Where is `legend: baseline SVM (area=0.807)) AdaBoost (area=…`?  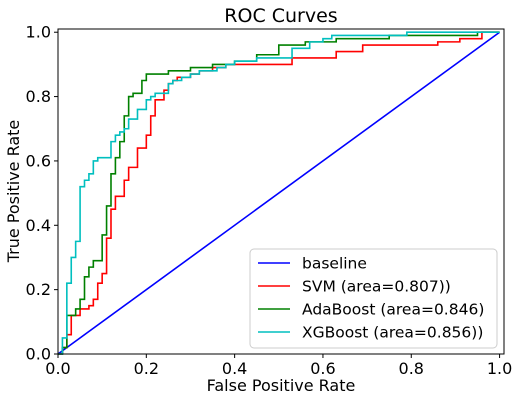
legend: baseline SVM (area=0.807)) AdaBoost (area=… is located at coordinates (373, 298).